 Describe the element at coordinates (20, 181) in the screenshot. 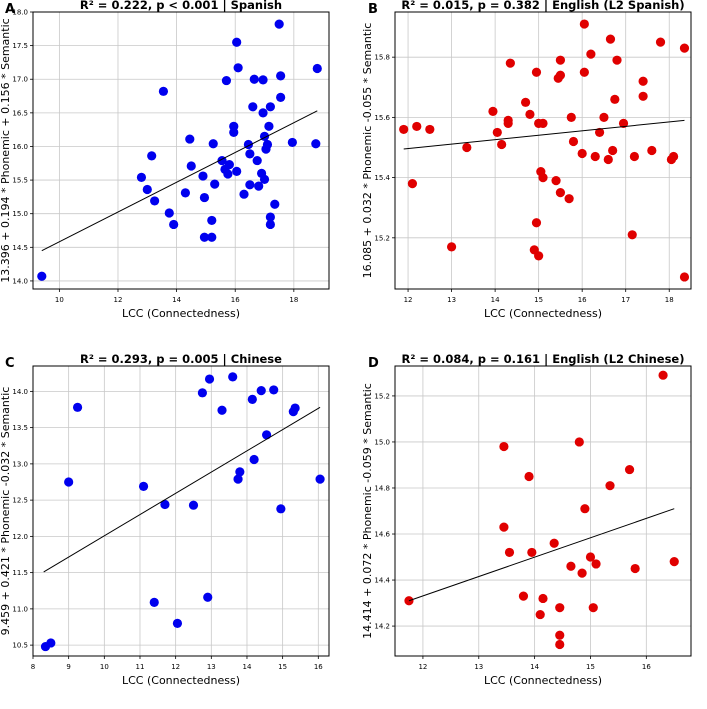

I see `y-tick-label: 15.5` at that location.